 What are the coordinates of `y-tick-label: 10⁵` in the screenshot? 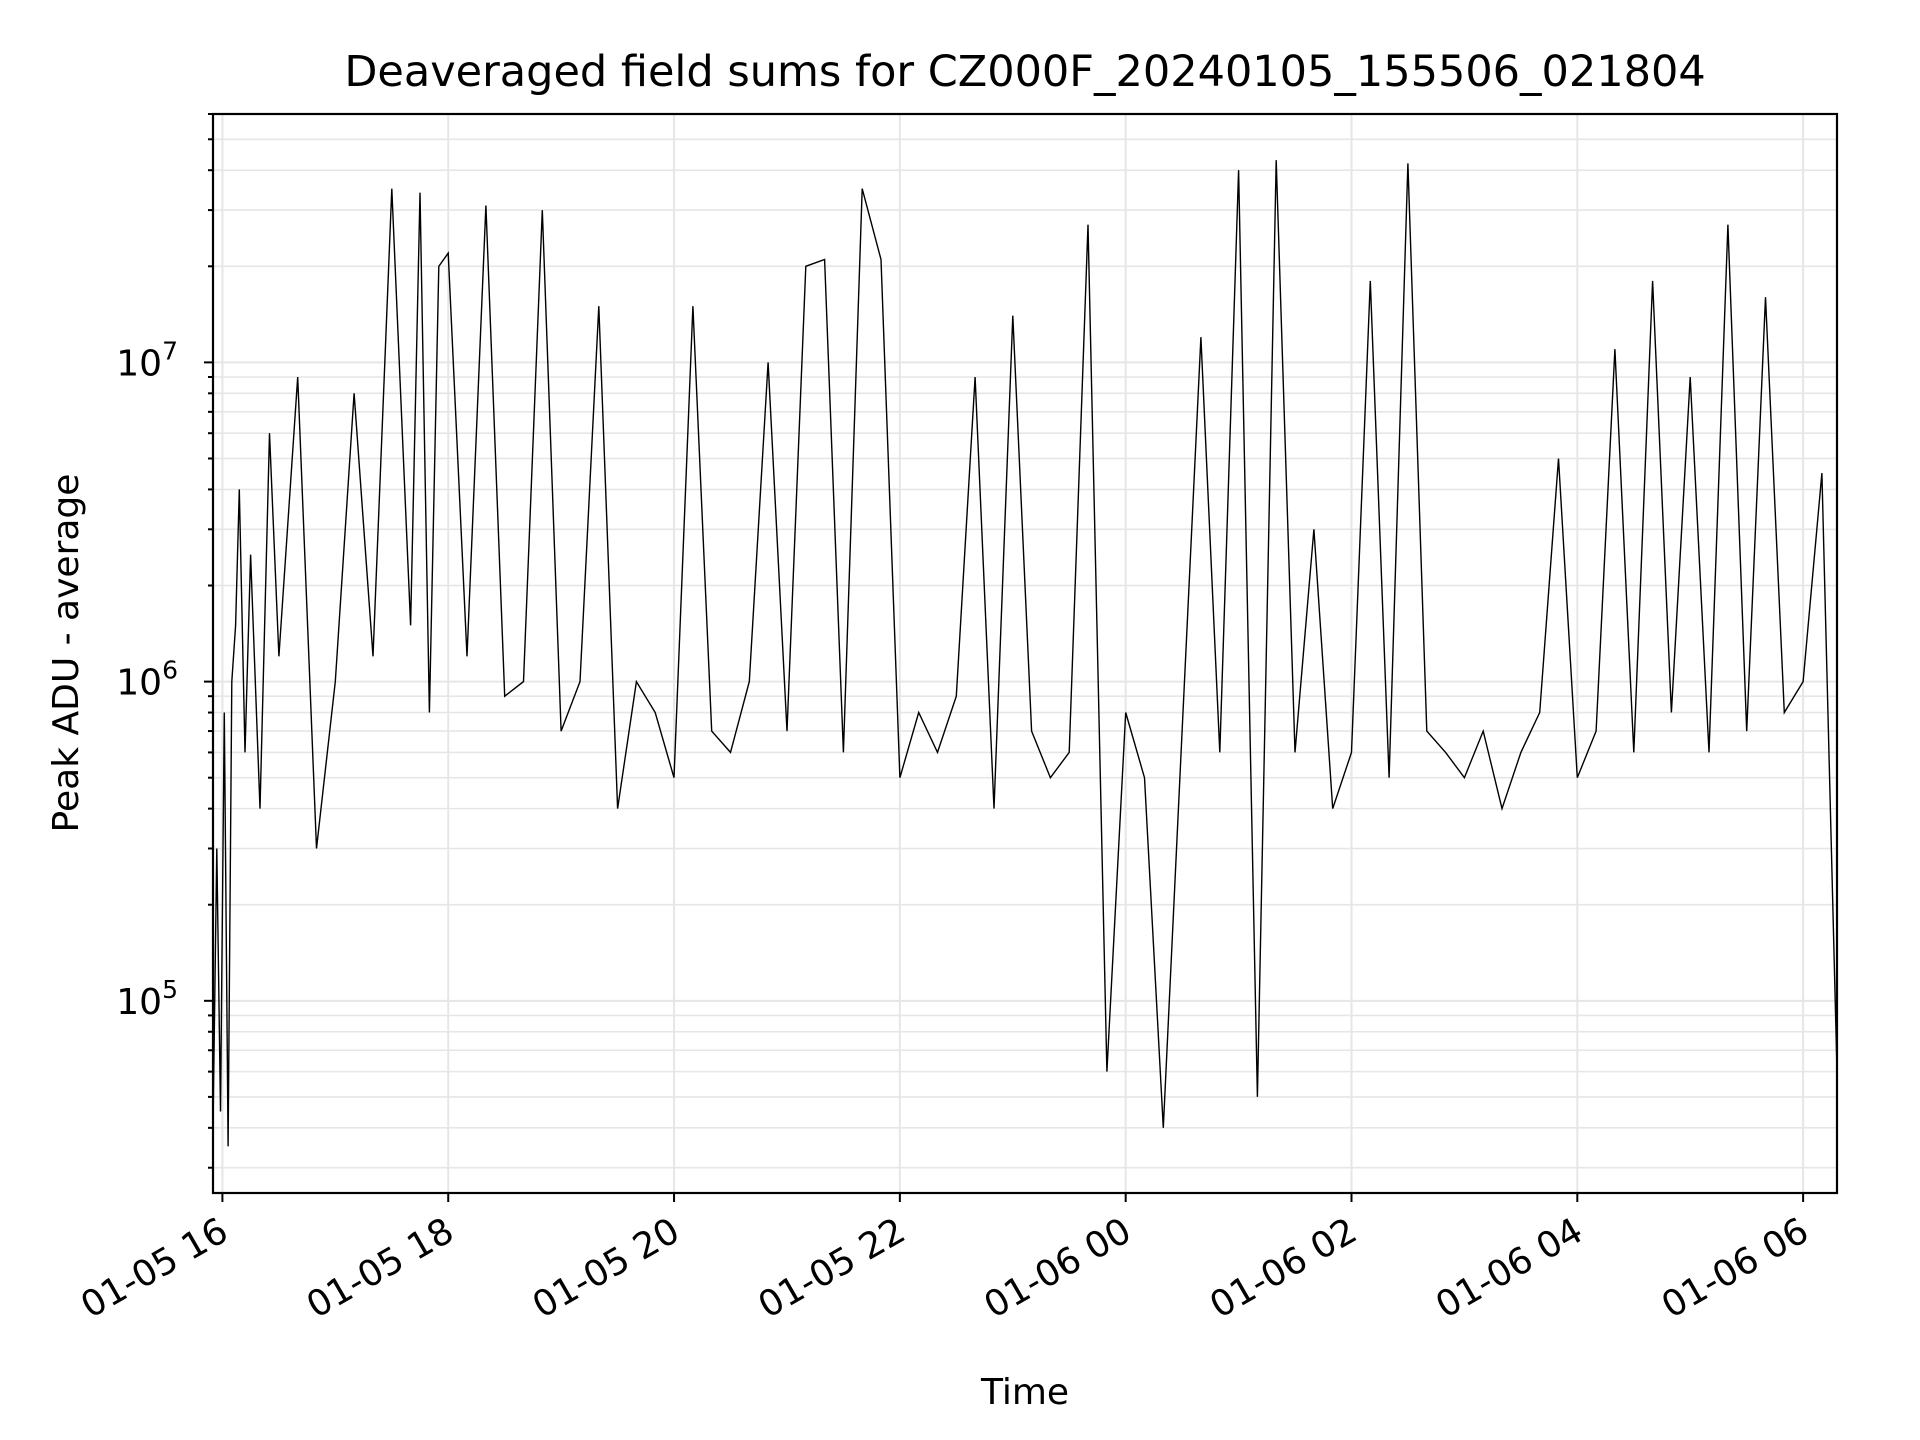 It's located at (147, 999).